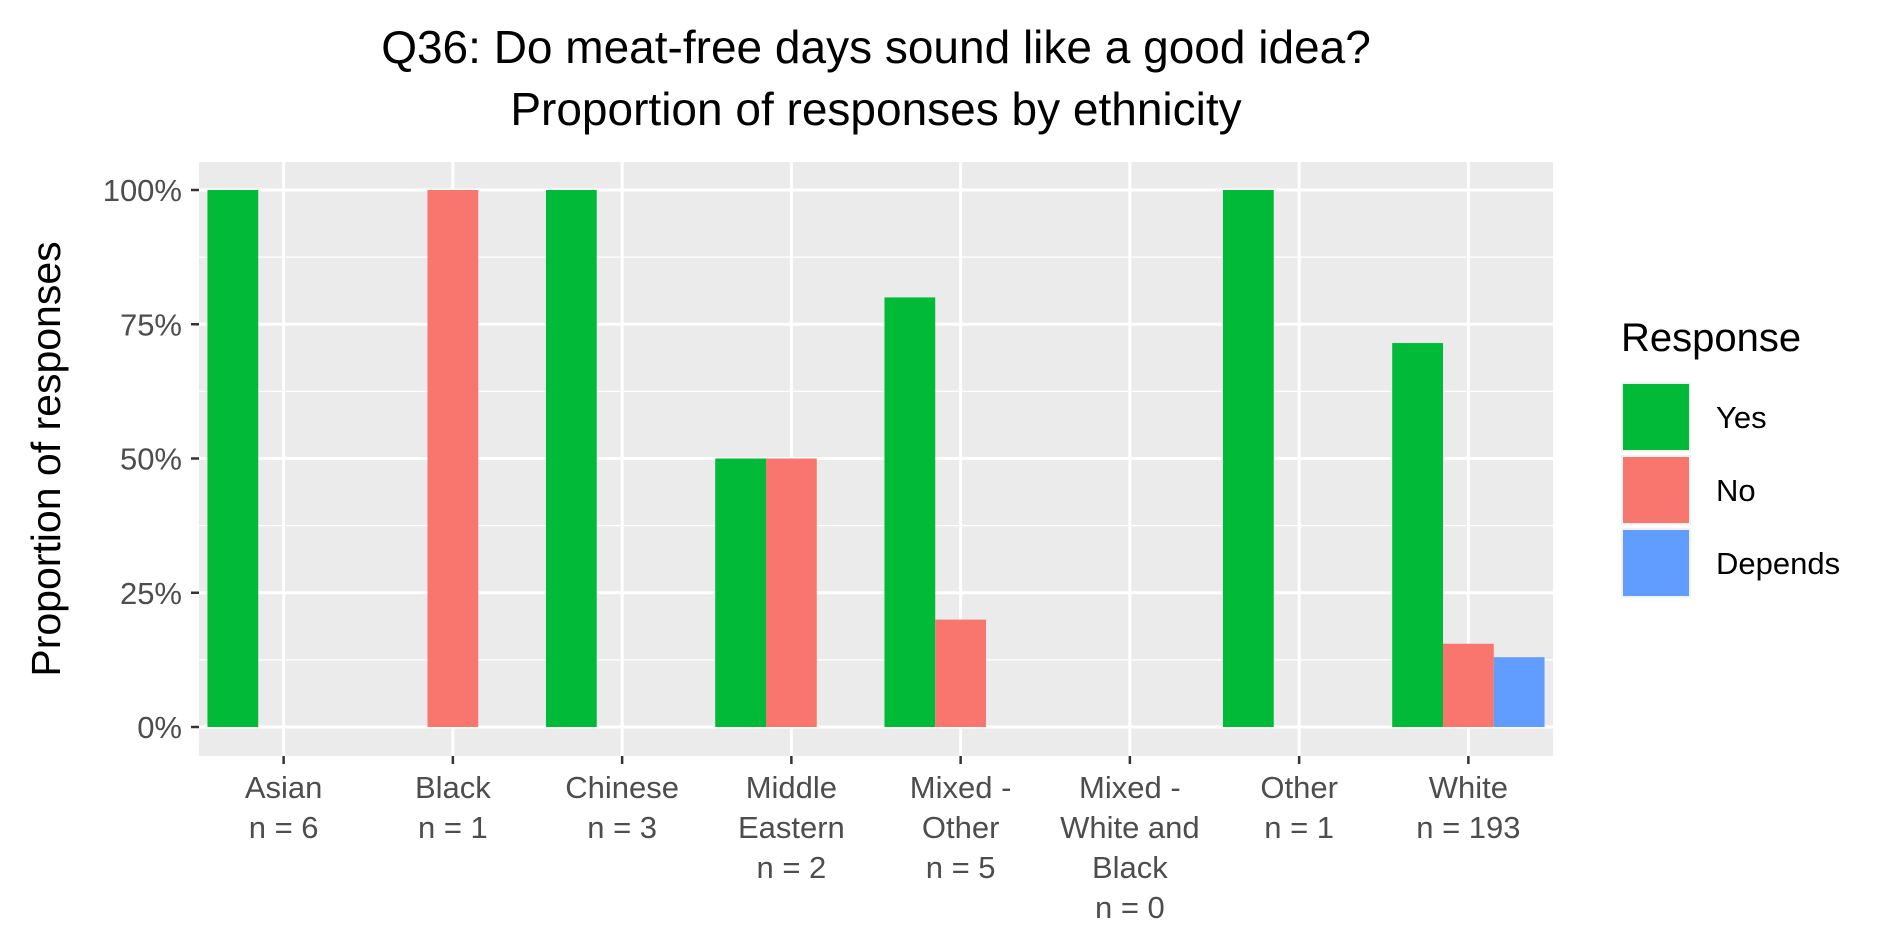 The height and width of the screenshot is (942, 1887). What do you see at coordinates (1130, 847) in the screenshot?
I see `x-tick-label: Mixed -White and Black n = 0` at bounding box center [1130, 847].